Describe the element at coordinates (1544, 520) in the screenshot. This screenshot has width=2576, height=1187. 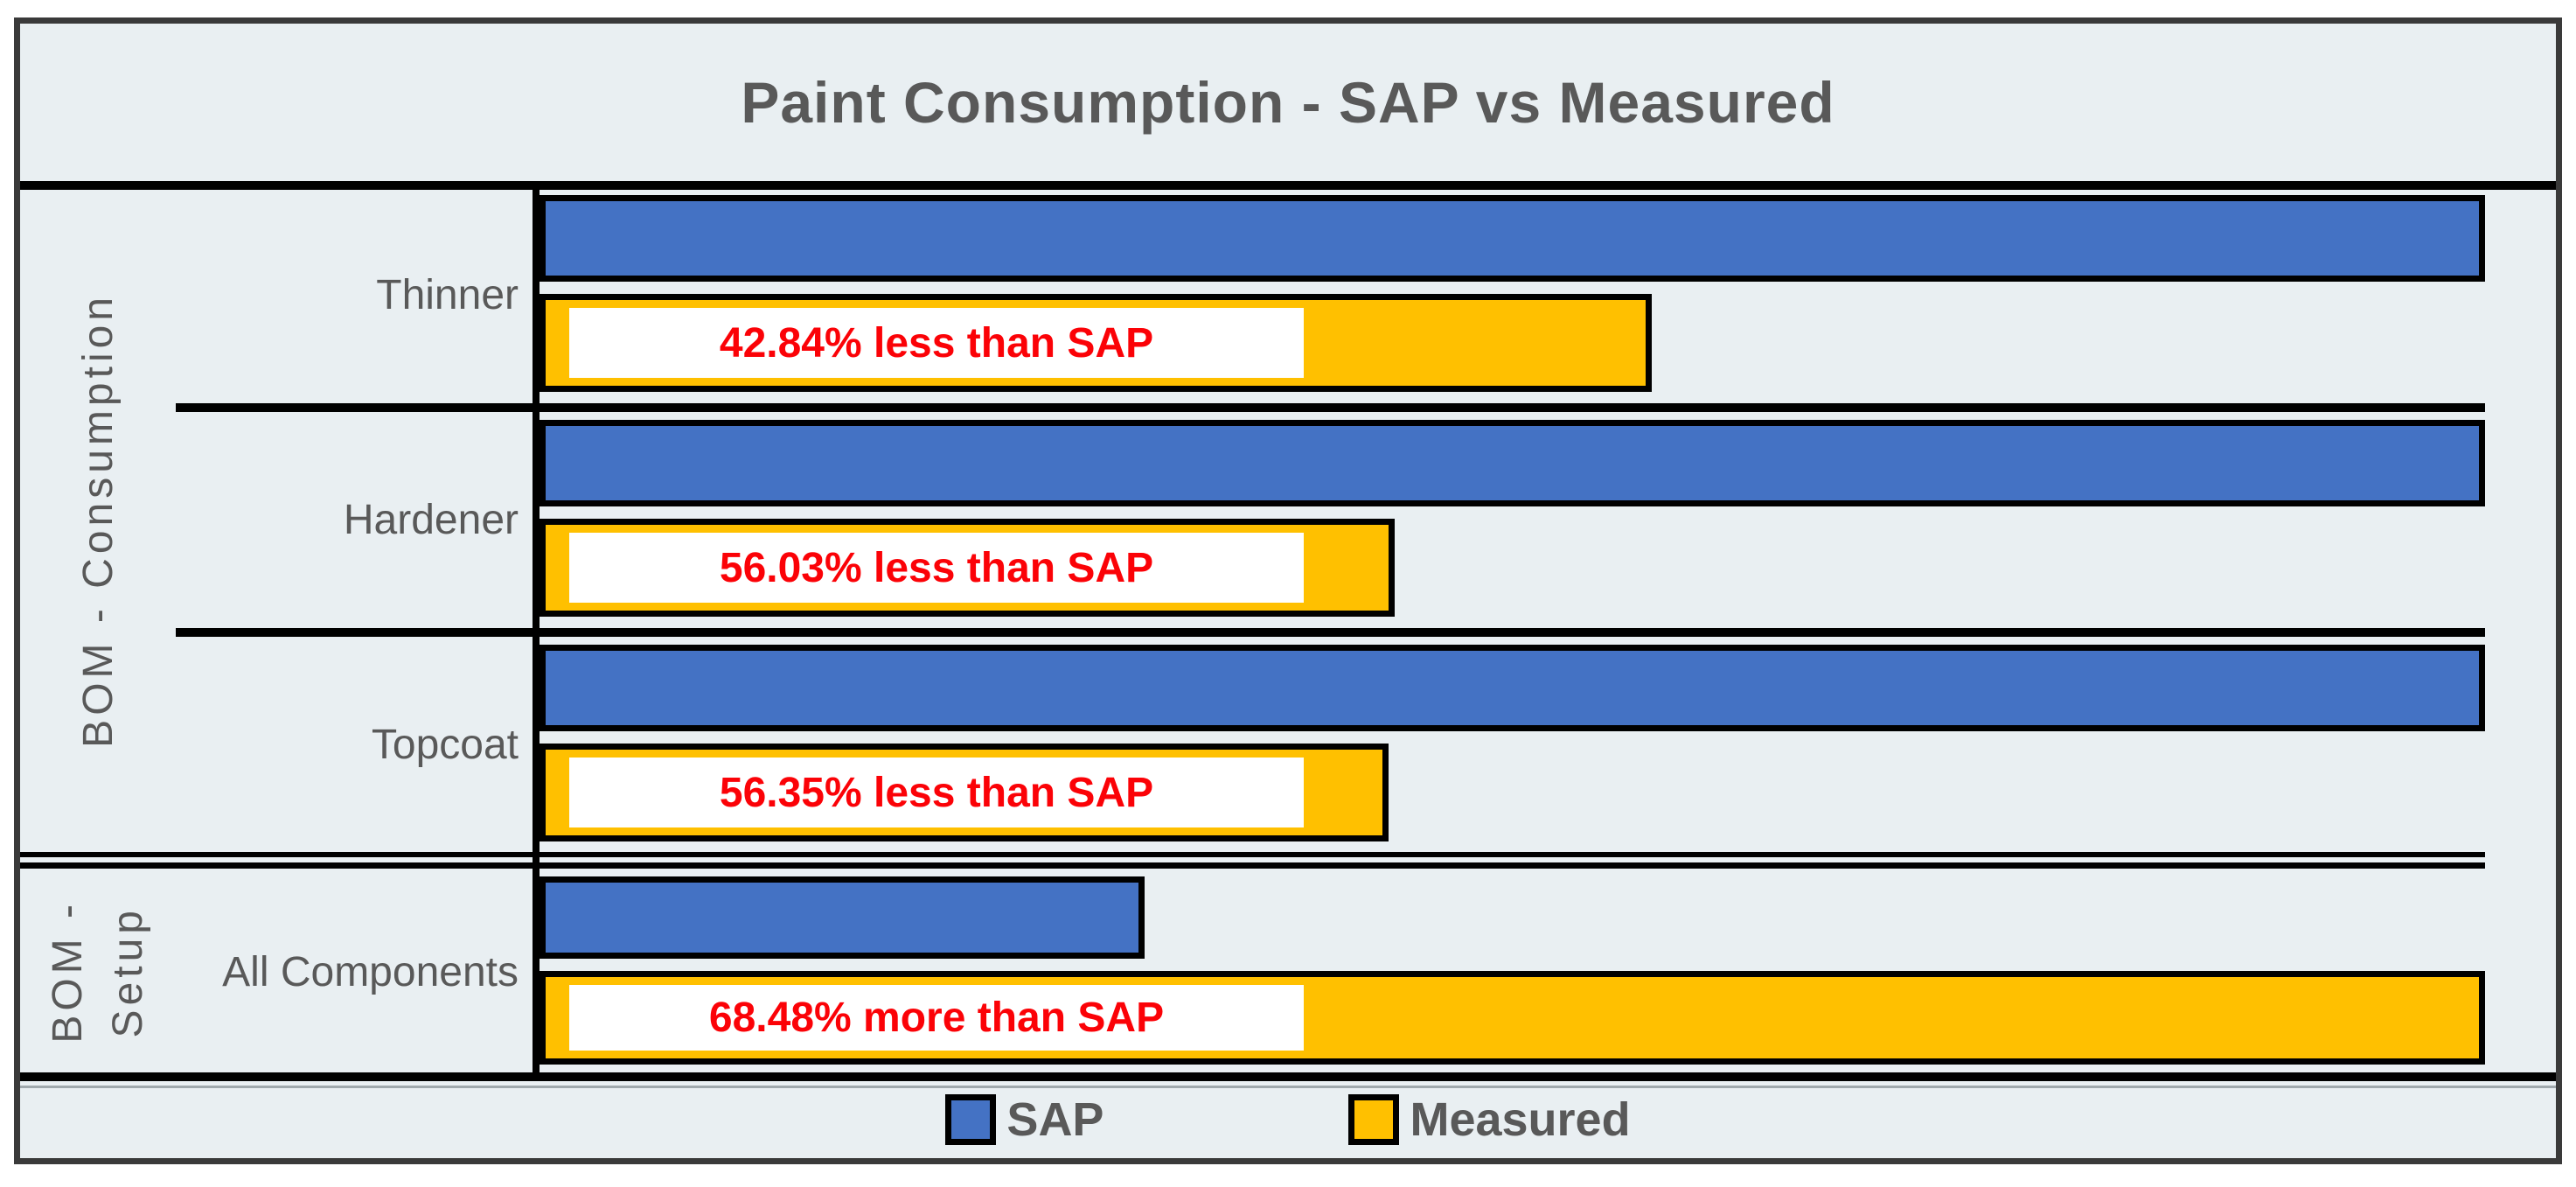
I see `bars-cell: 56.03% less than SAP` at that location.